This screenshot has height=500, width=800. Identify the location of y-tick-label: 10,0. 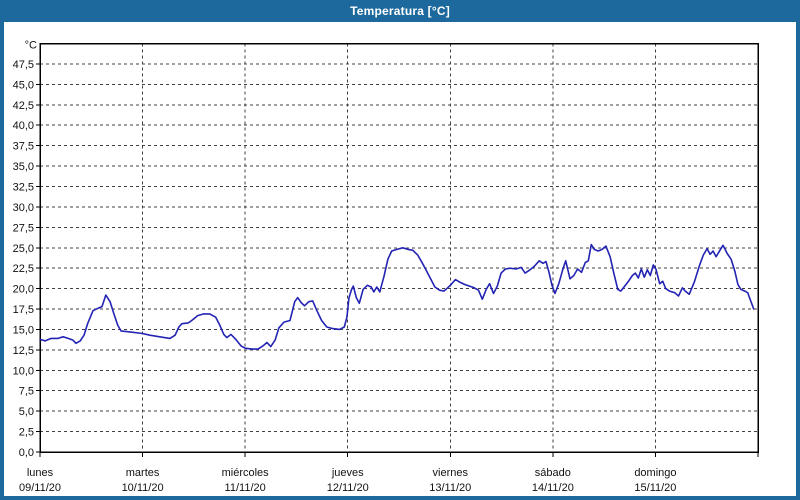
(23, 371).